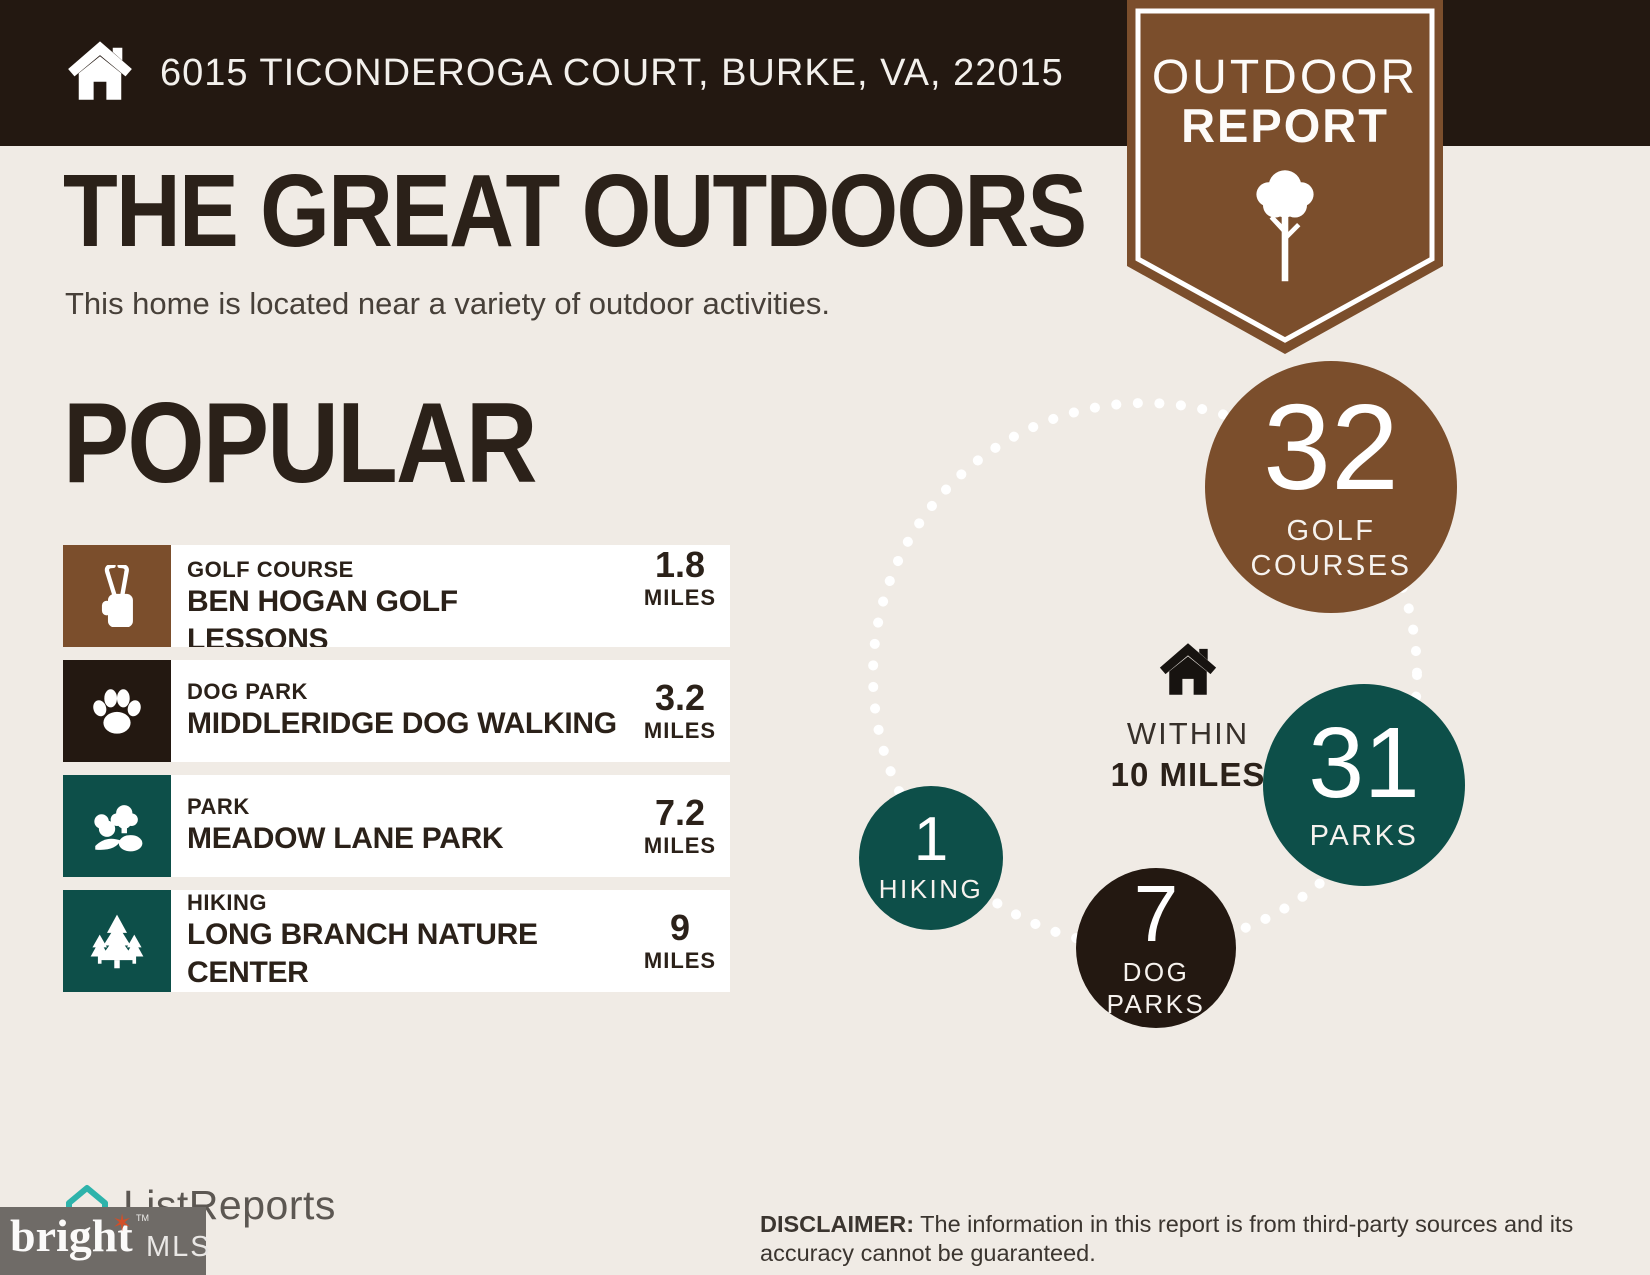 Image resolution: width=1650 pixels, height=1275 pixels. I want to click on outdoor-report-badge: OUTDOOR REPORT, so click(1285, 177).